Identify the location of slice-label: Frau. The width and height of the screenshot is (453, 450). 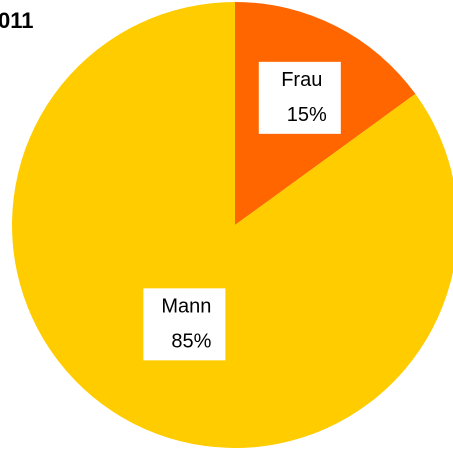
(301, 80).